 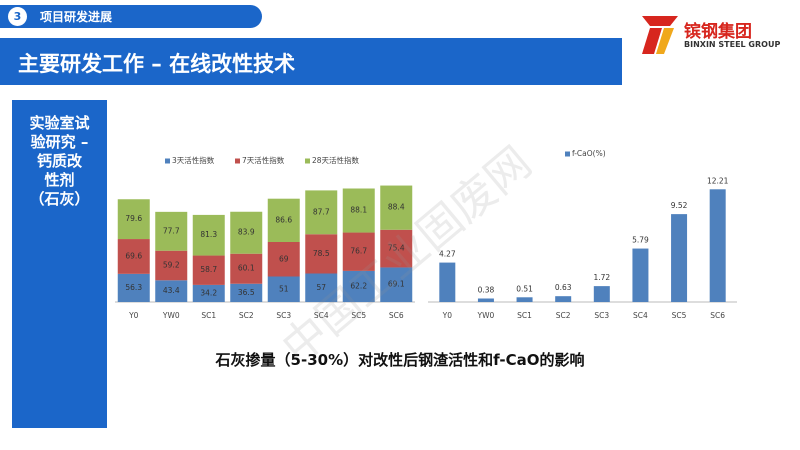 I want to click on value-label: 88.1, so click(x=358, y=210).